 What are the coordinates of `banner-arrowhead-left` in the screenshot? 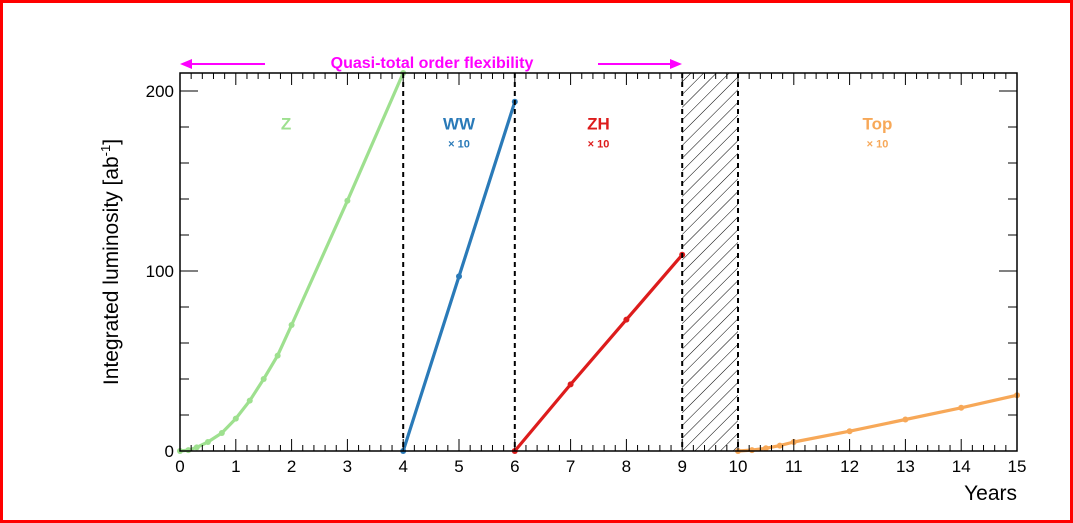 It's located at (186, 64).